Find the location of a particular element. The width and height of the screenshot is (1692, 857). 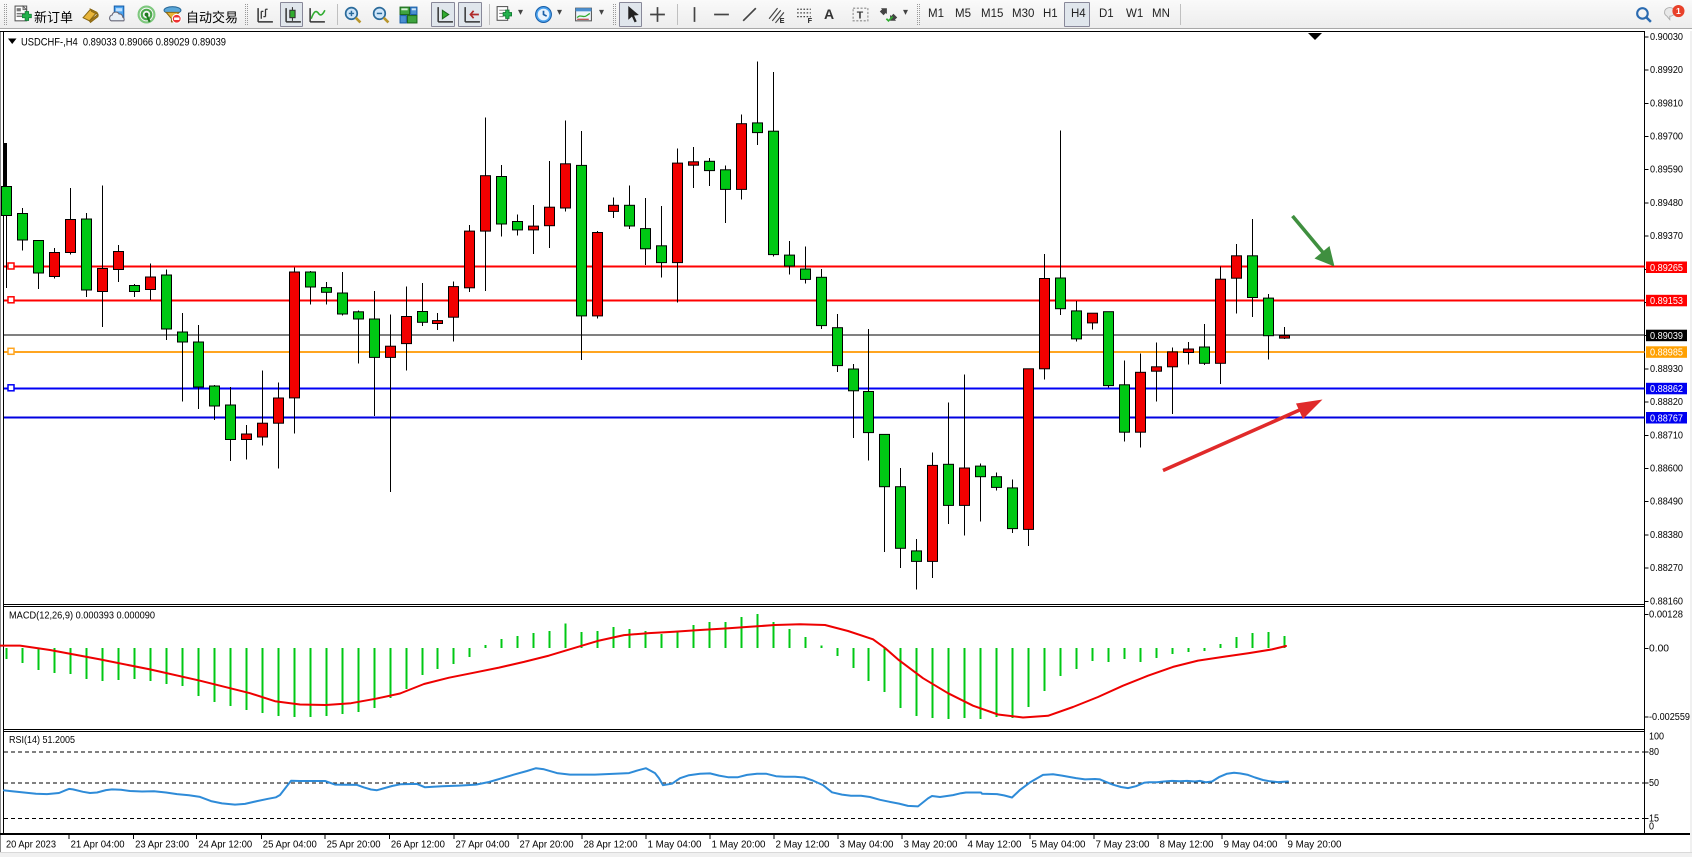

svg-text: 28 Apr 12:00 is located at coordinates (611, 845).